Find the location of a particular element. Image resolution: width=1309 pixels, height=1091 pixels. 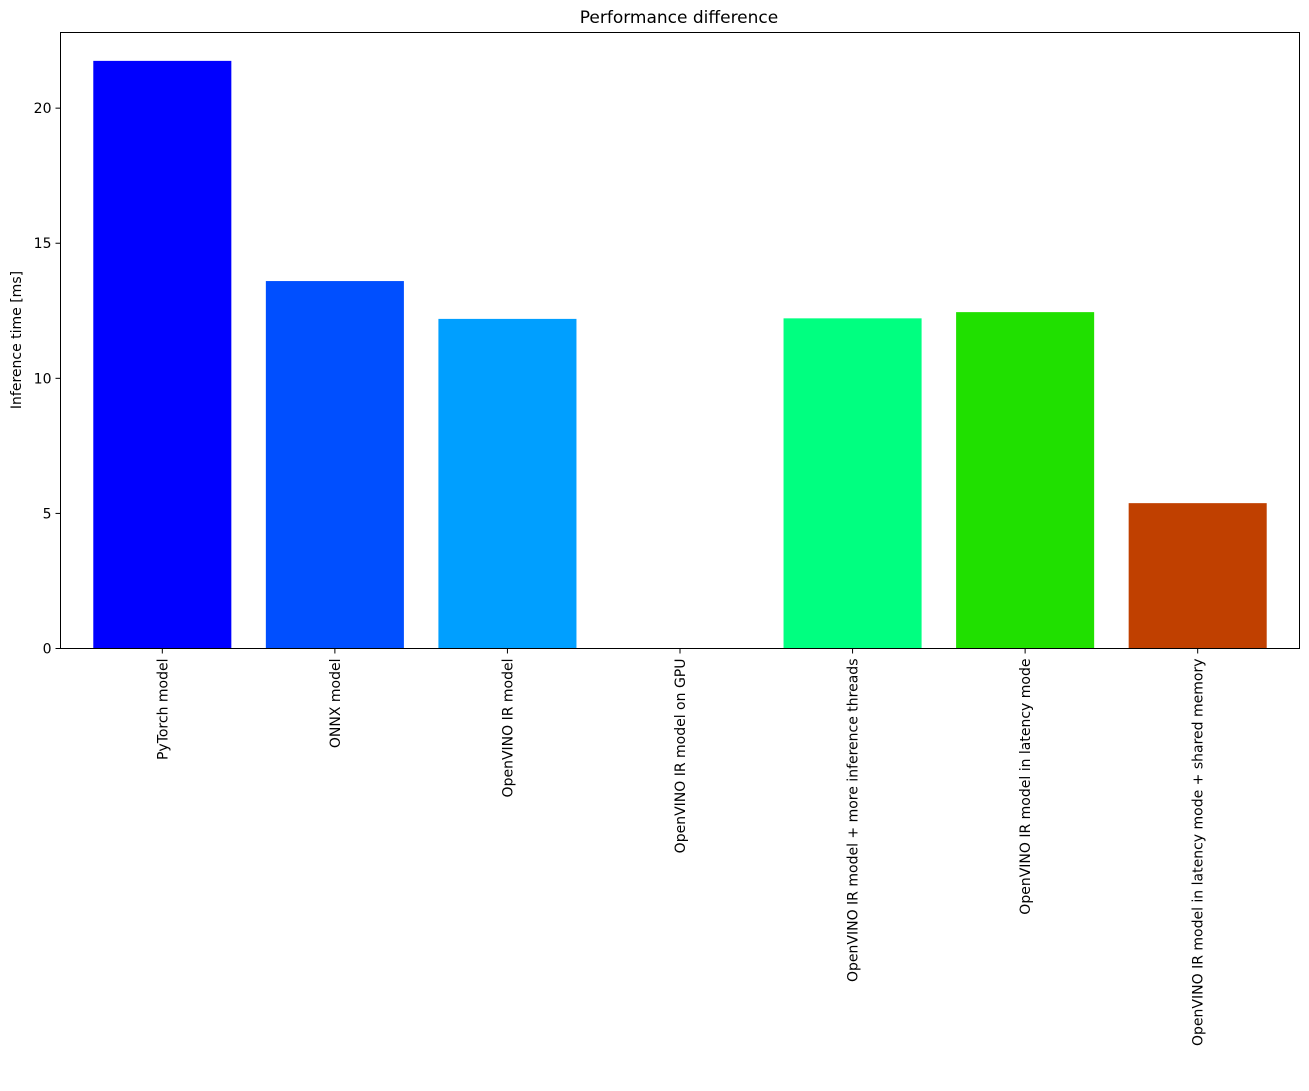

y-axis: 0 5 10 15 20 is located at coordinates (47, 379).